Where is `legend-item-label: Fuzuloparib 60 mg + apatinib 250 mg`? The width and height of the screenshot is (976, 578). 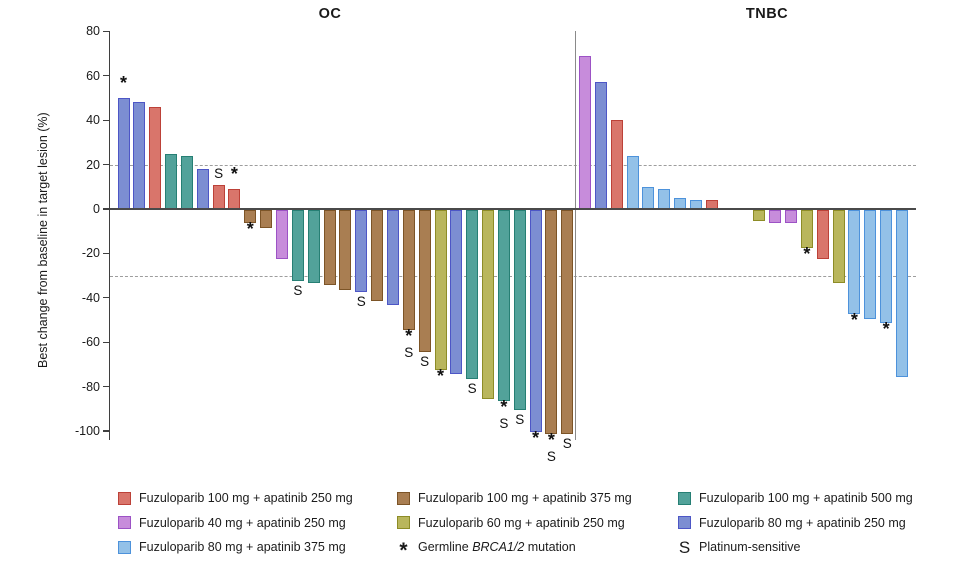
legend-item-label: Fuzuloparib 60 mg + apatinib 250 mg is located at coordinates (521, 522).